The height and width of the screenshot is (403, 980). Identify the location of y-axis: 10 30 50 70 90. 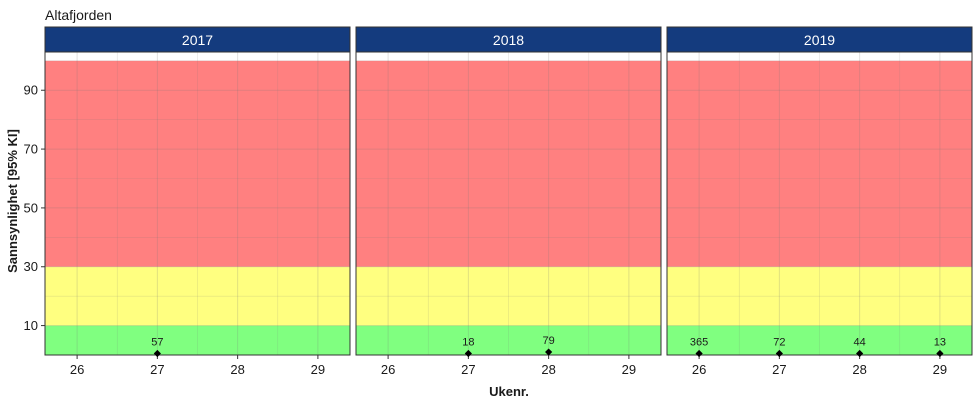
(34, 208).